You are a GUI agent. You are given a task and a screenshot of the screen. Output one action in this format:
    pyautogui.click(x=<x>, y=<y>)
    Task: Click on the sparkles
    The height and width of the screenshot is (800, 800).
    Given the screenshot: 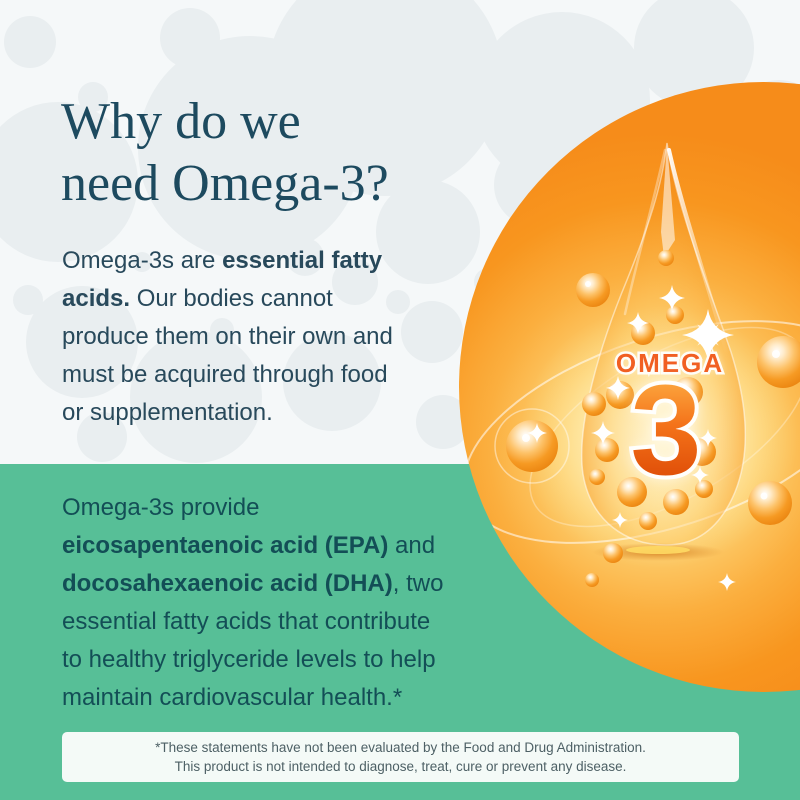 What is the action you would take?
    pyautogui.click(x=631, y=438)
    